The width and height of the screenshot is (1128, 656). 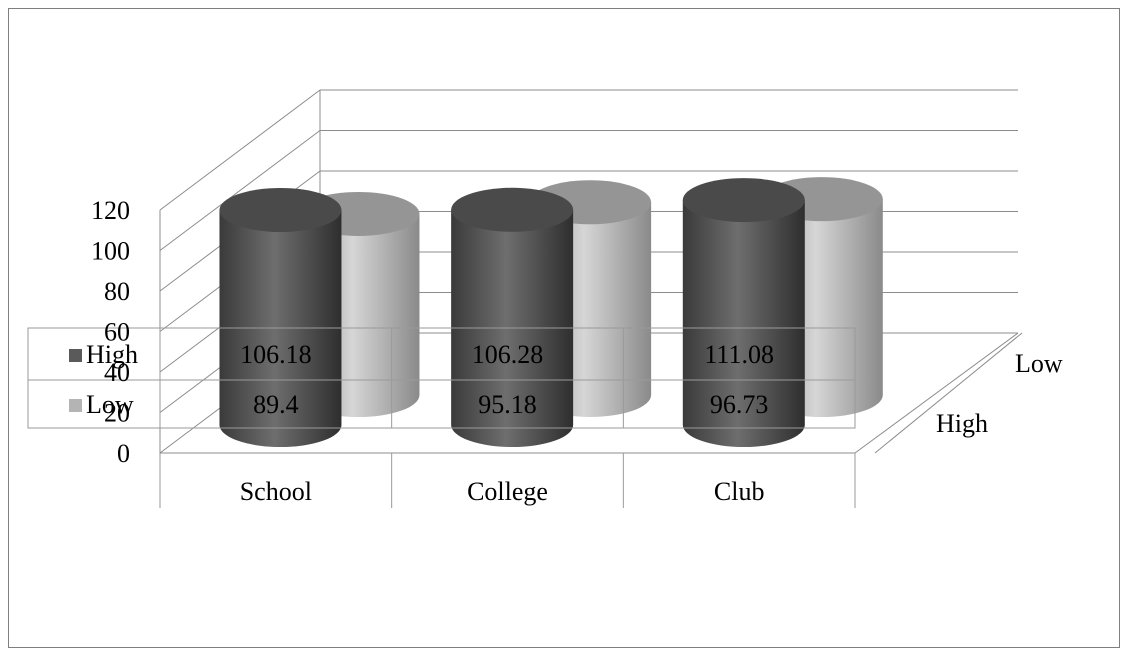 I want to click on y-tick-label: 80, so click(x=117, y=291).